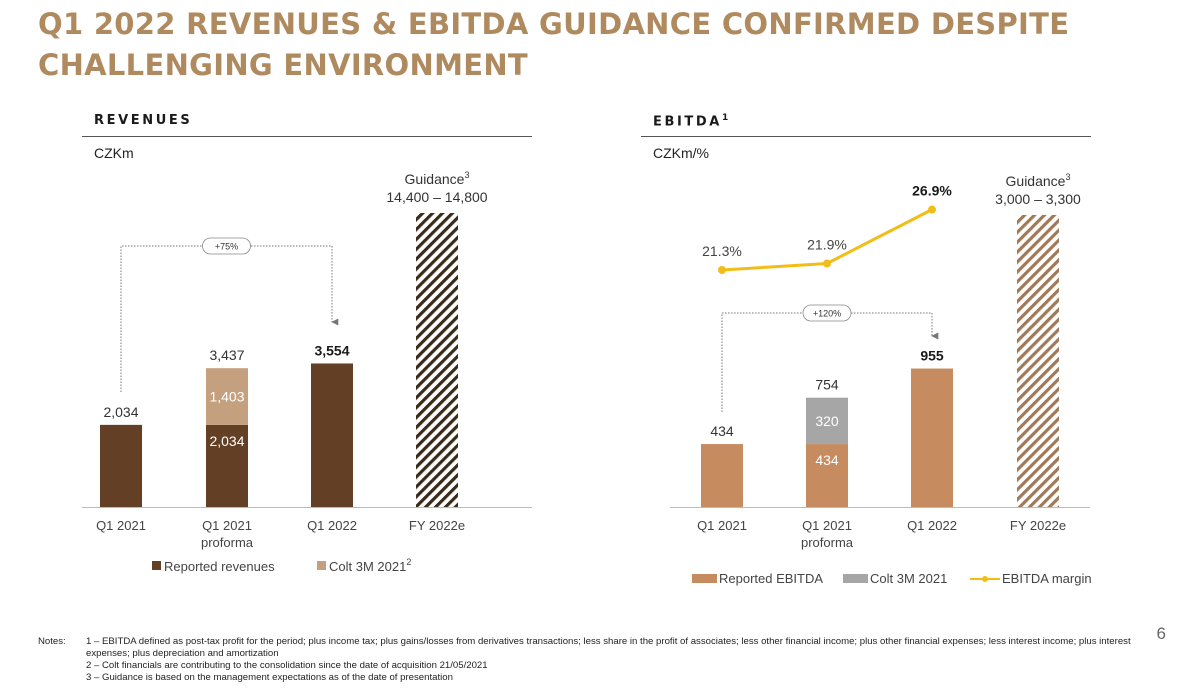  Describe the element at coordinates (283, 65) in the screenshot. I see `page-title-line2: CHALLENGING ENVIRONMENT` at that location.